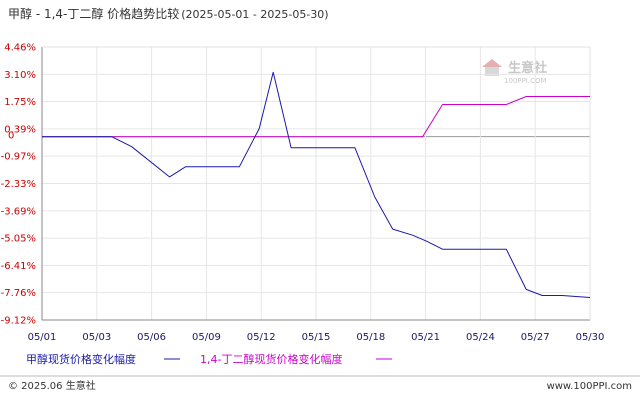 The height and width of the screenshot is (400, 640). Describe the element at coordinates (206, 337) in the screenshot. I see `x-tick-label: 05/09` at that location.